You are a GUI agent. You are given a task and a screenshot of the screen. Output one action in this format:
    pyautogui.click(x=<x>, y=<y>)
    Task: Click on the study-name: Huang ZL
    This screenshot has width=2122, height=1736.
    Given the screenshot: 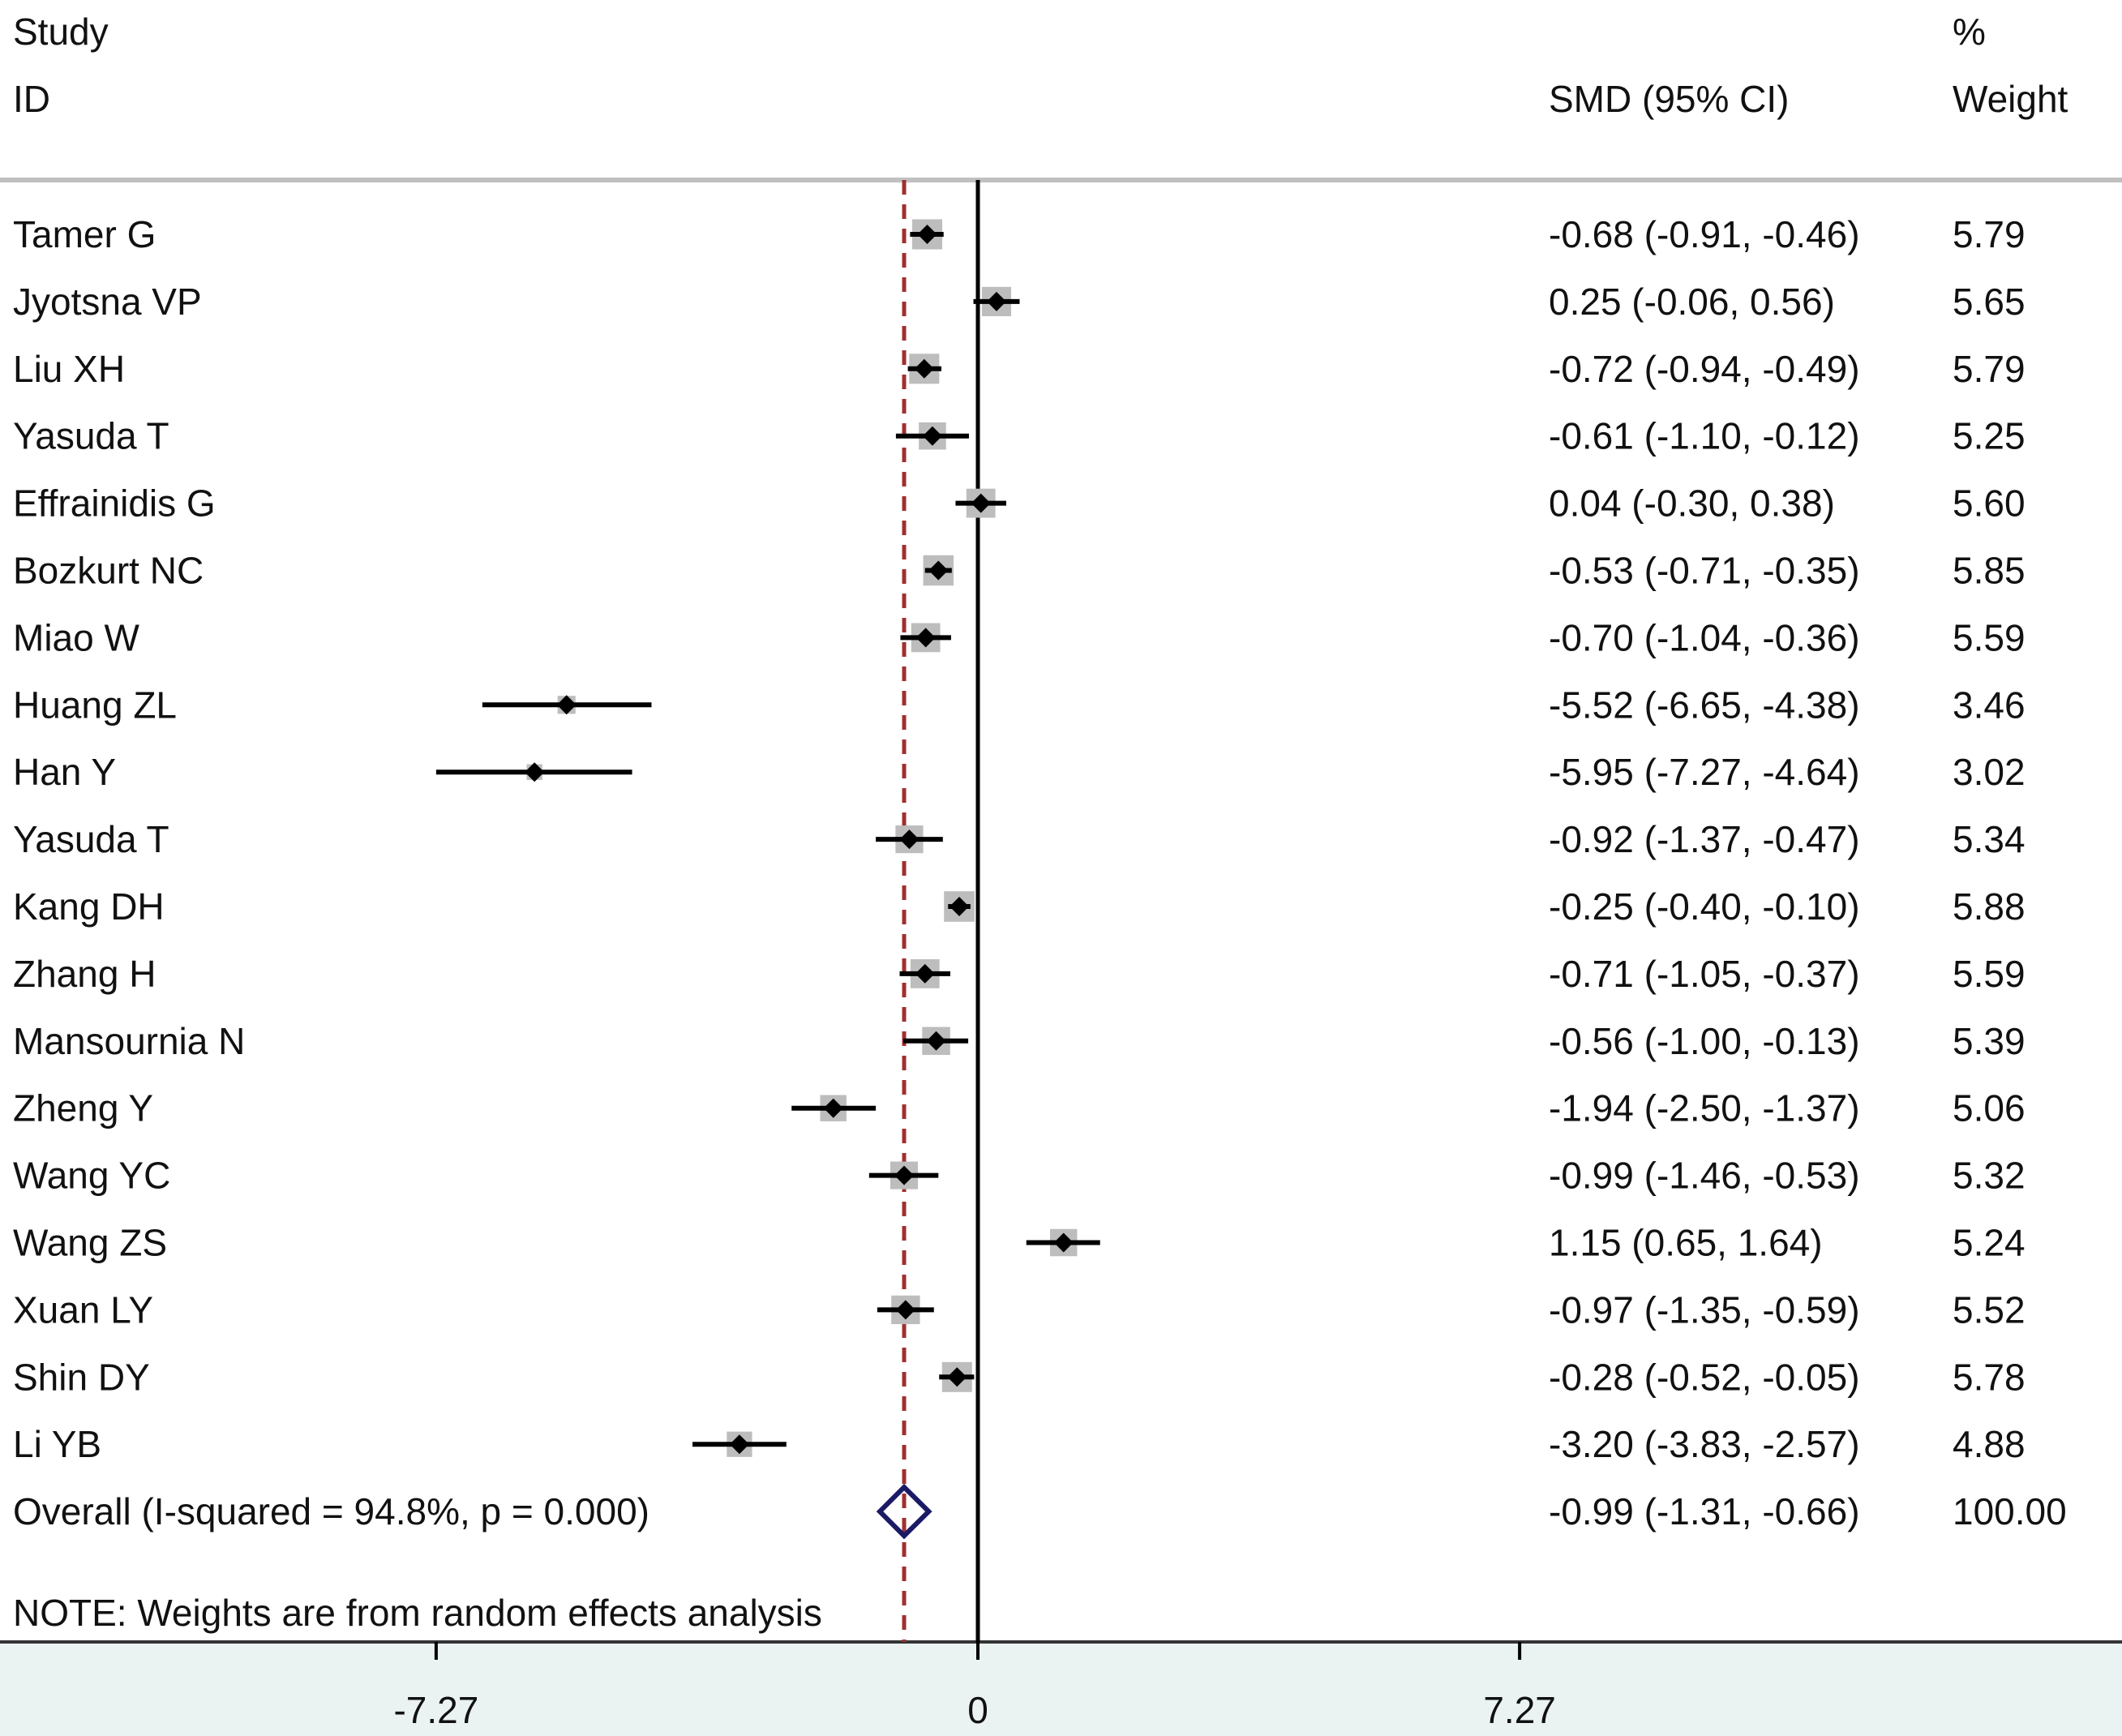 What is the action you would take?
    pyautogui.click(x=95, y=705)
    